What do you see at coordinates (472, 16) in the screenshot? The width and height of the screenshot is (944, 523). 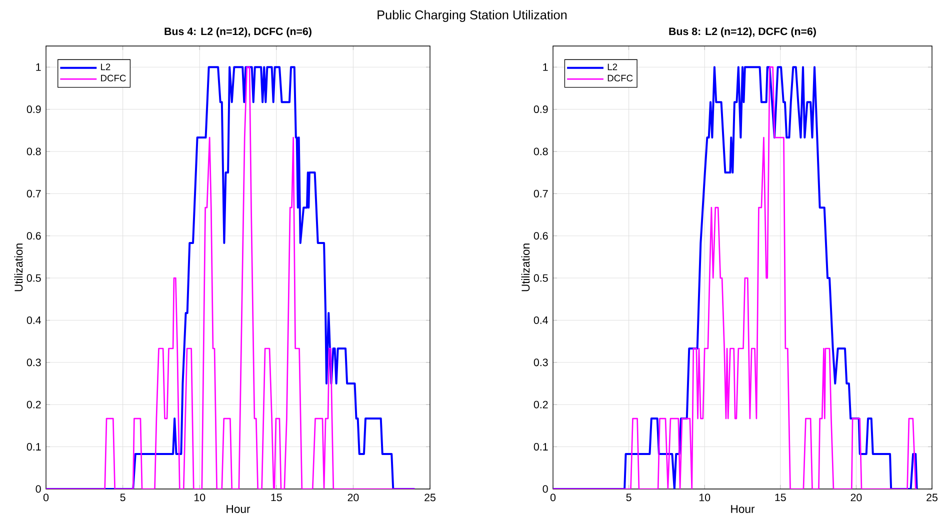 I see `text: Public Charging Station Utilization` at bounding box center [472, 16].